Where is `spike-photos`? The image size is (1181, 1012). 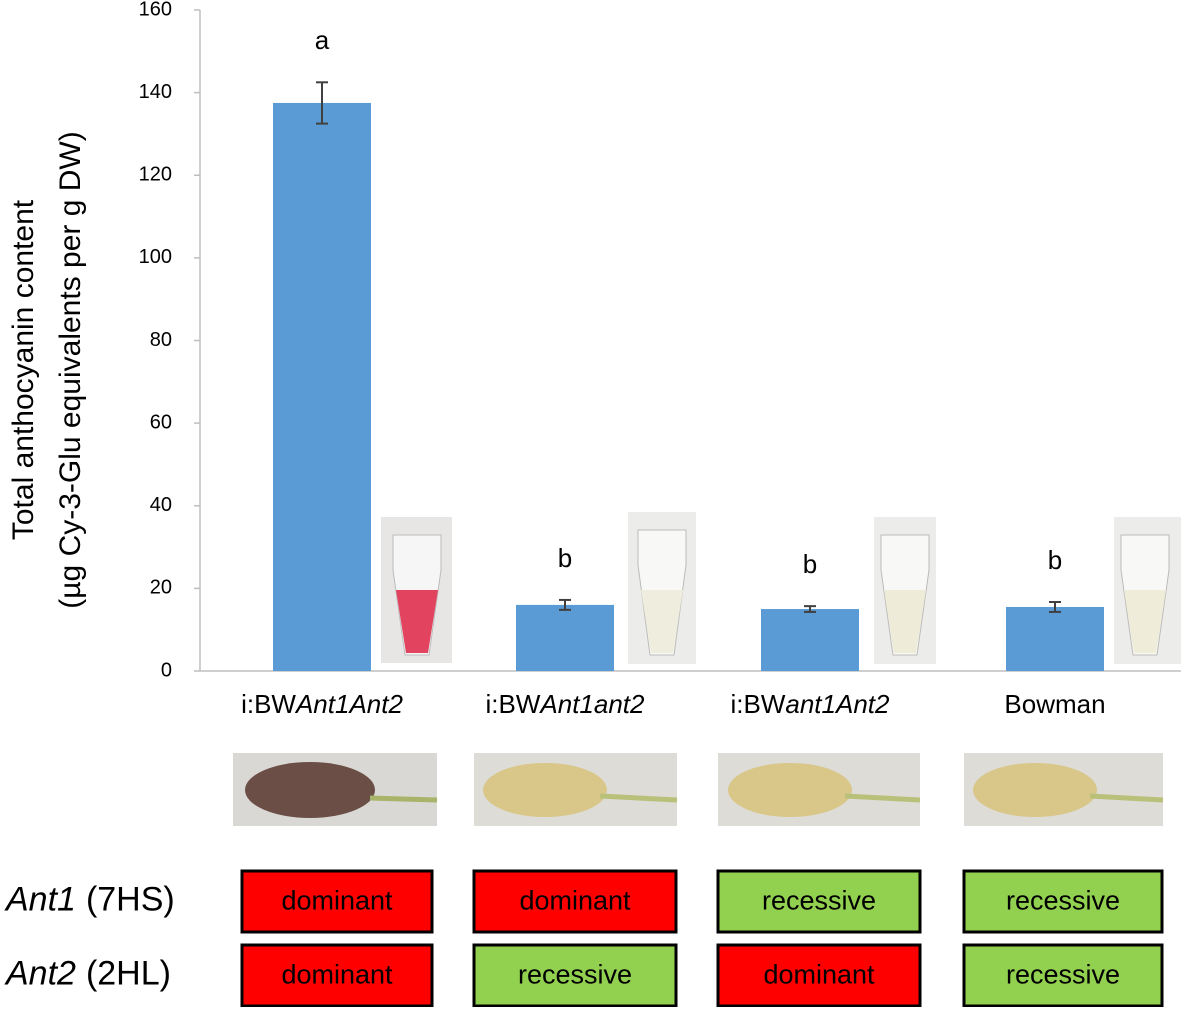
spike-photos is located at coordinates (698, 789).